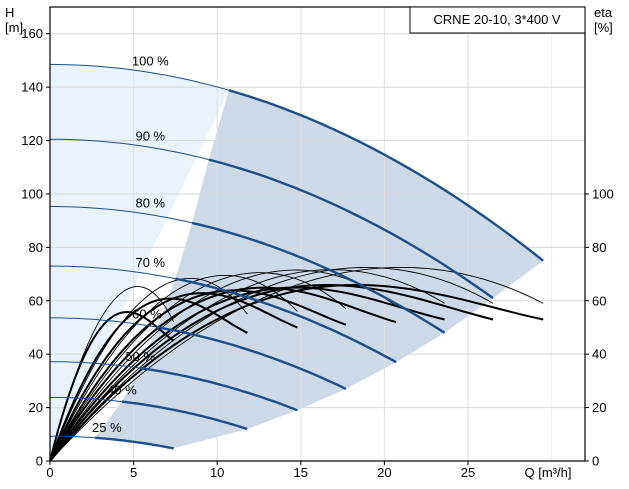  I want to click on x-tick-label: 20, so click(384, 472).